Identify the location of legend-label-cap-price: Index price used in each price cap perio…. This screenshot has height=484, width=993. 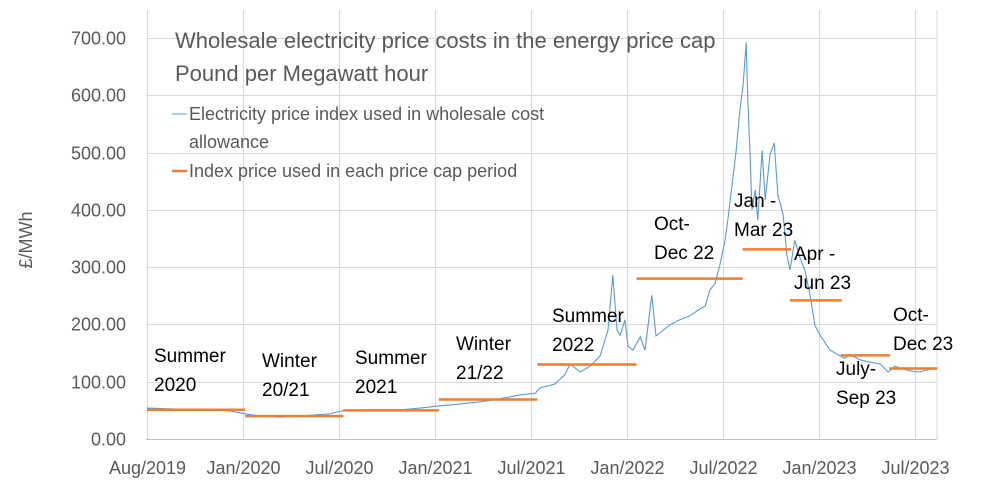
(353, 171).